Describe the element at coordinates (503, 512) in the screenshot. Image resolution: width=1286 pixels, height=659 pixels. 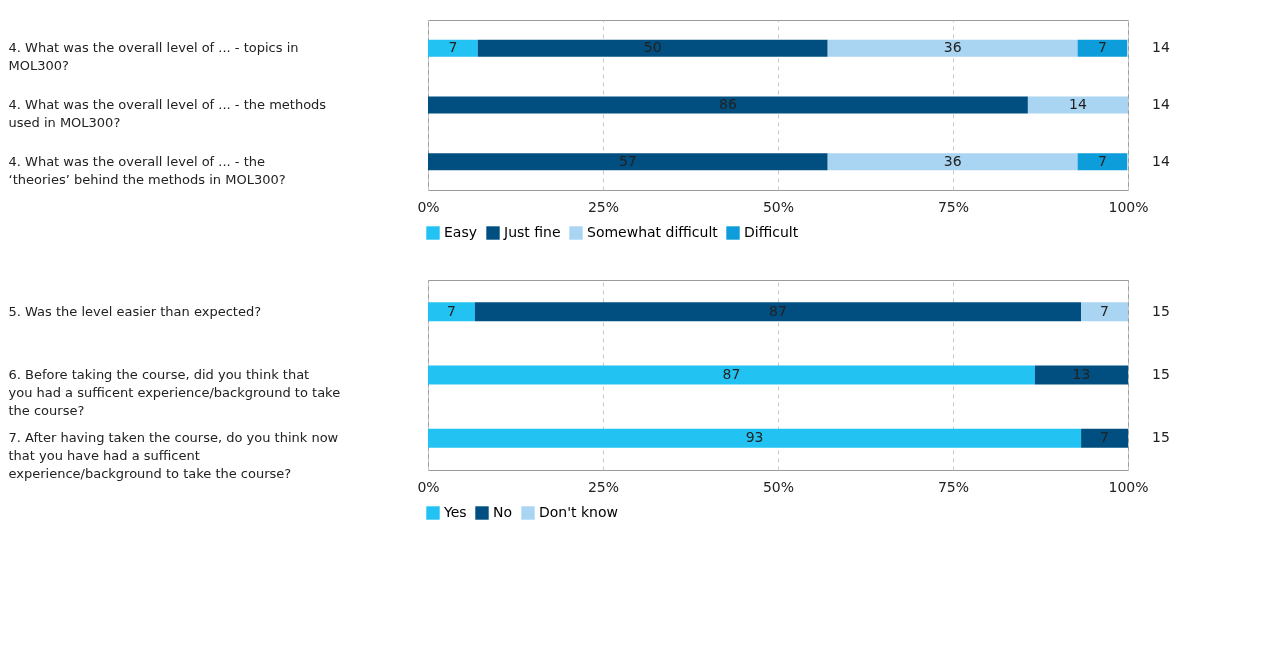
I see `legend-label: No` at that location.